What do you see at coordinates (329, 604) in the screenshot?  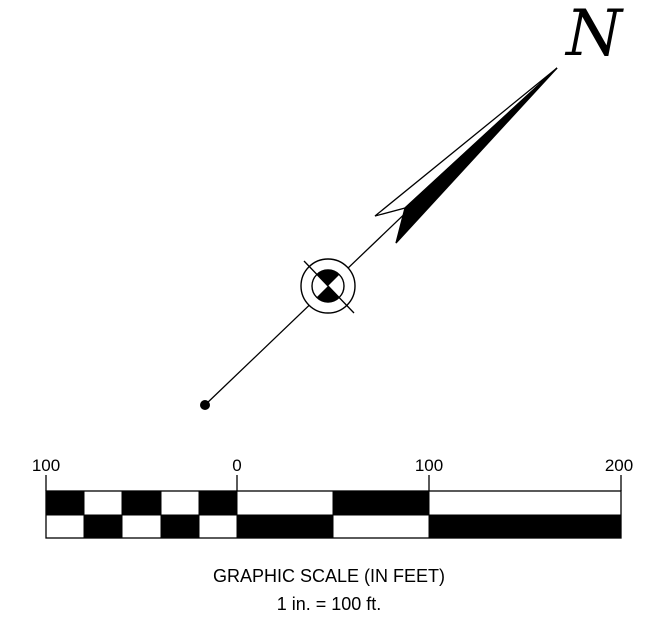 I see `scale-caption-ratio: 1 in. = 100 ft.` at bounding box center [329, 604].